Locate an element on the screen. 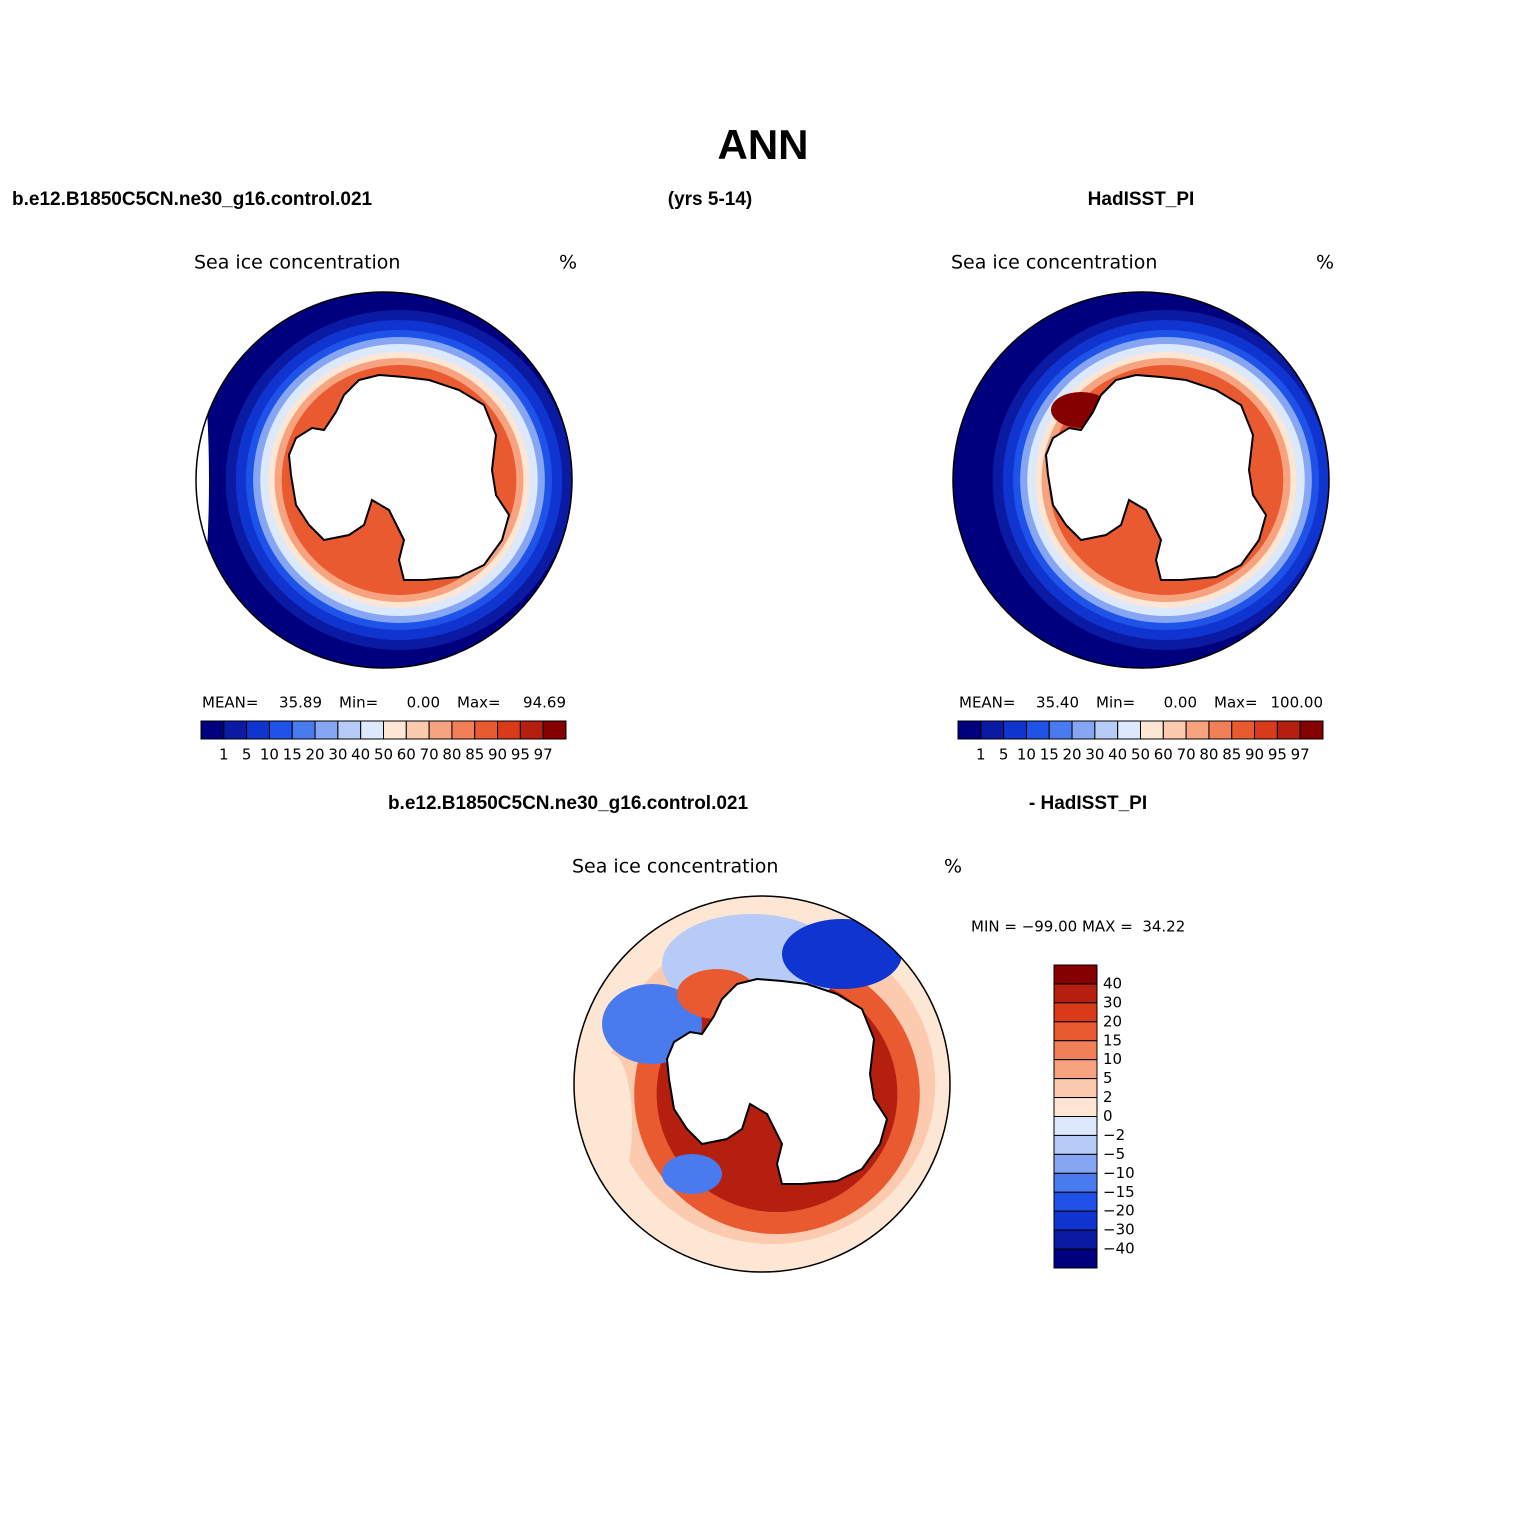 This screenshot has width=1525, height=1525. colorbar-label: −2 is located at coordinates (1114, 1135).